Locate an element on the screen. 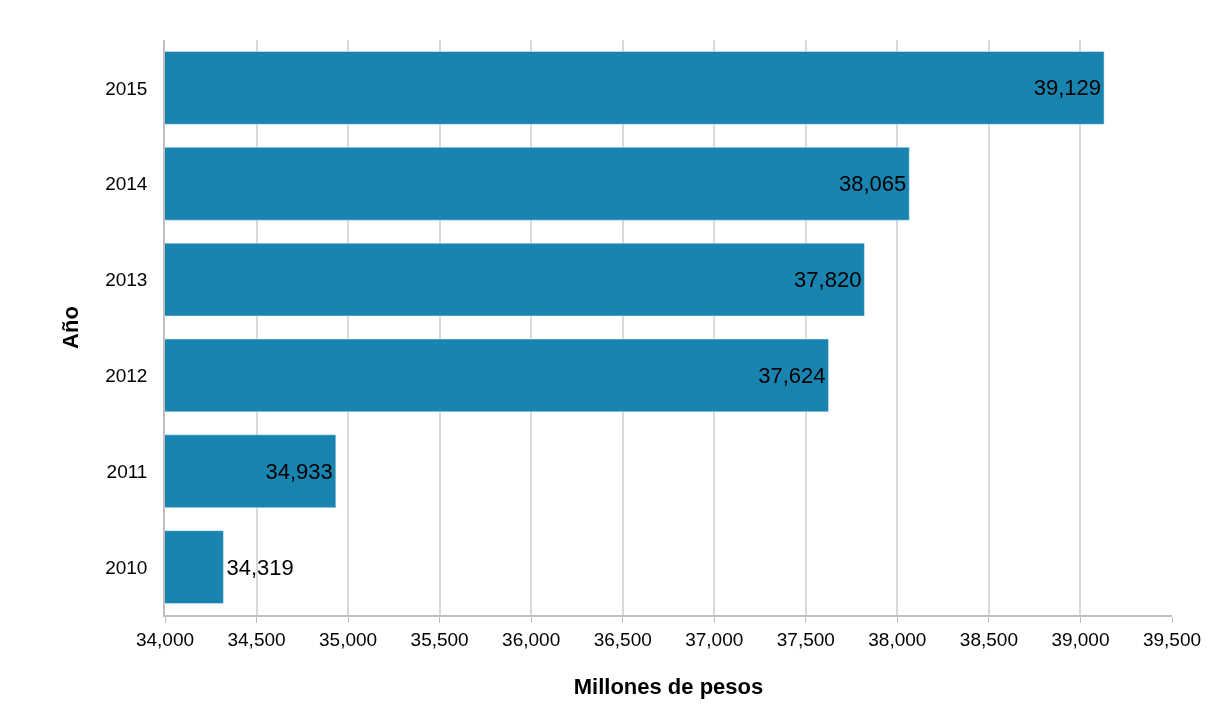 Image resolution: width=1225 pixels, height=721 pixels. x-tick-label: 37,500 is located at coordinates (805, 639).